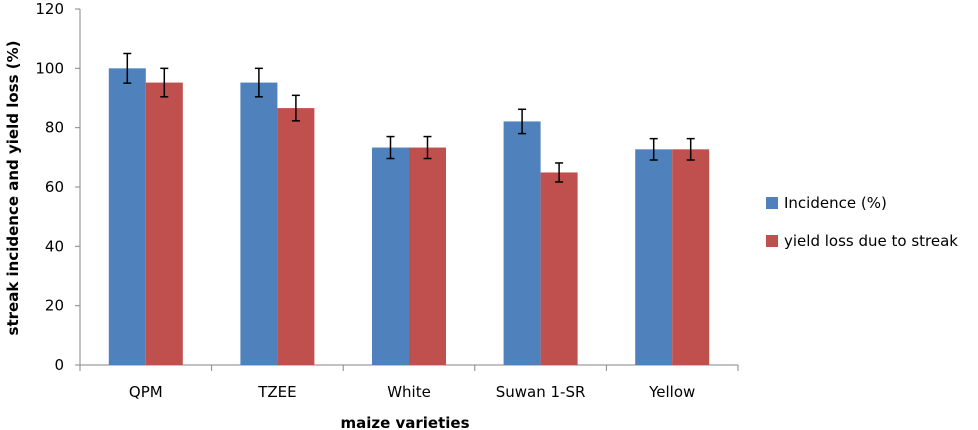 This screenshot has width=978, height=430. Describe the element at coordinates (409, 382) in the screenshot. I see `x-axis: QPM TZEE White Suwan 1-SR Yellow` at that location.